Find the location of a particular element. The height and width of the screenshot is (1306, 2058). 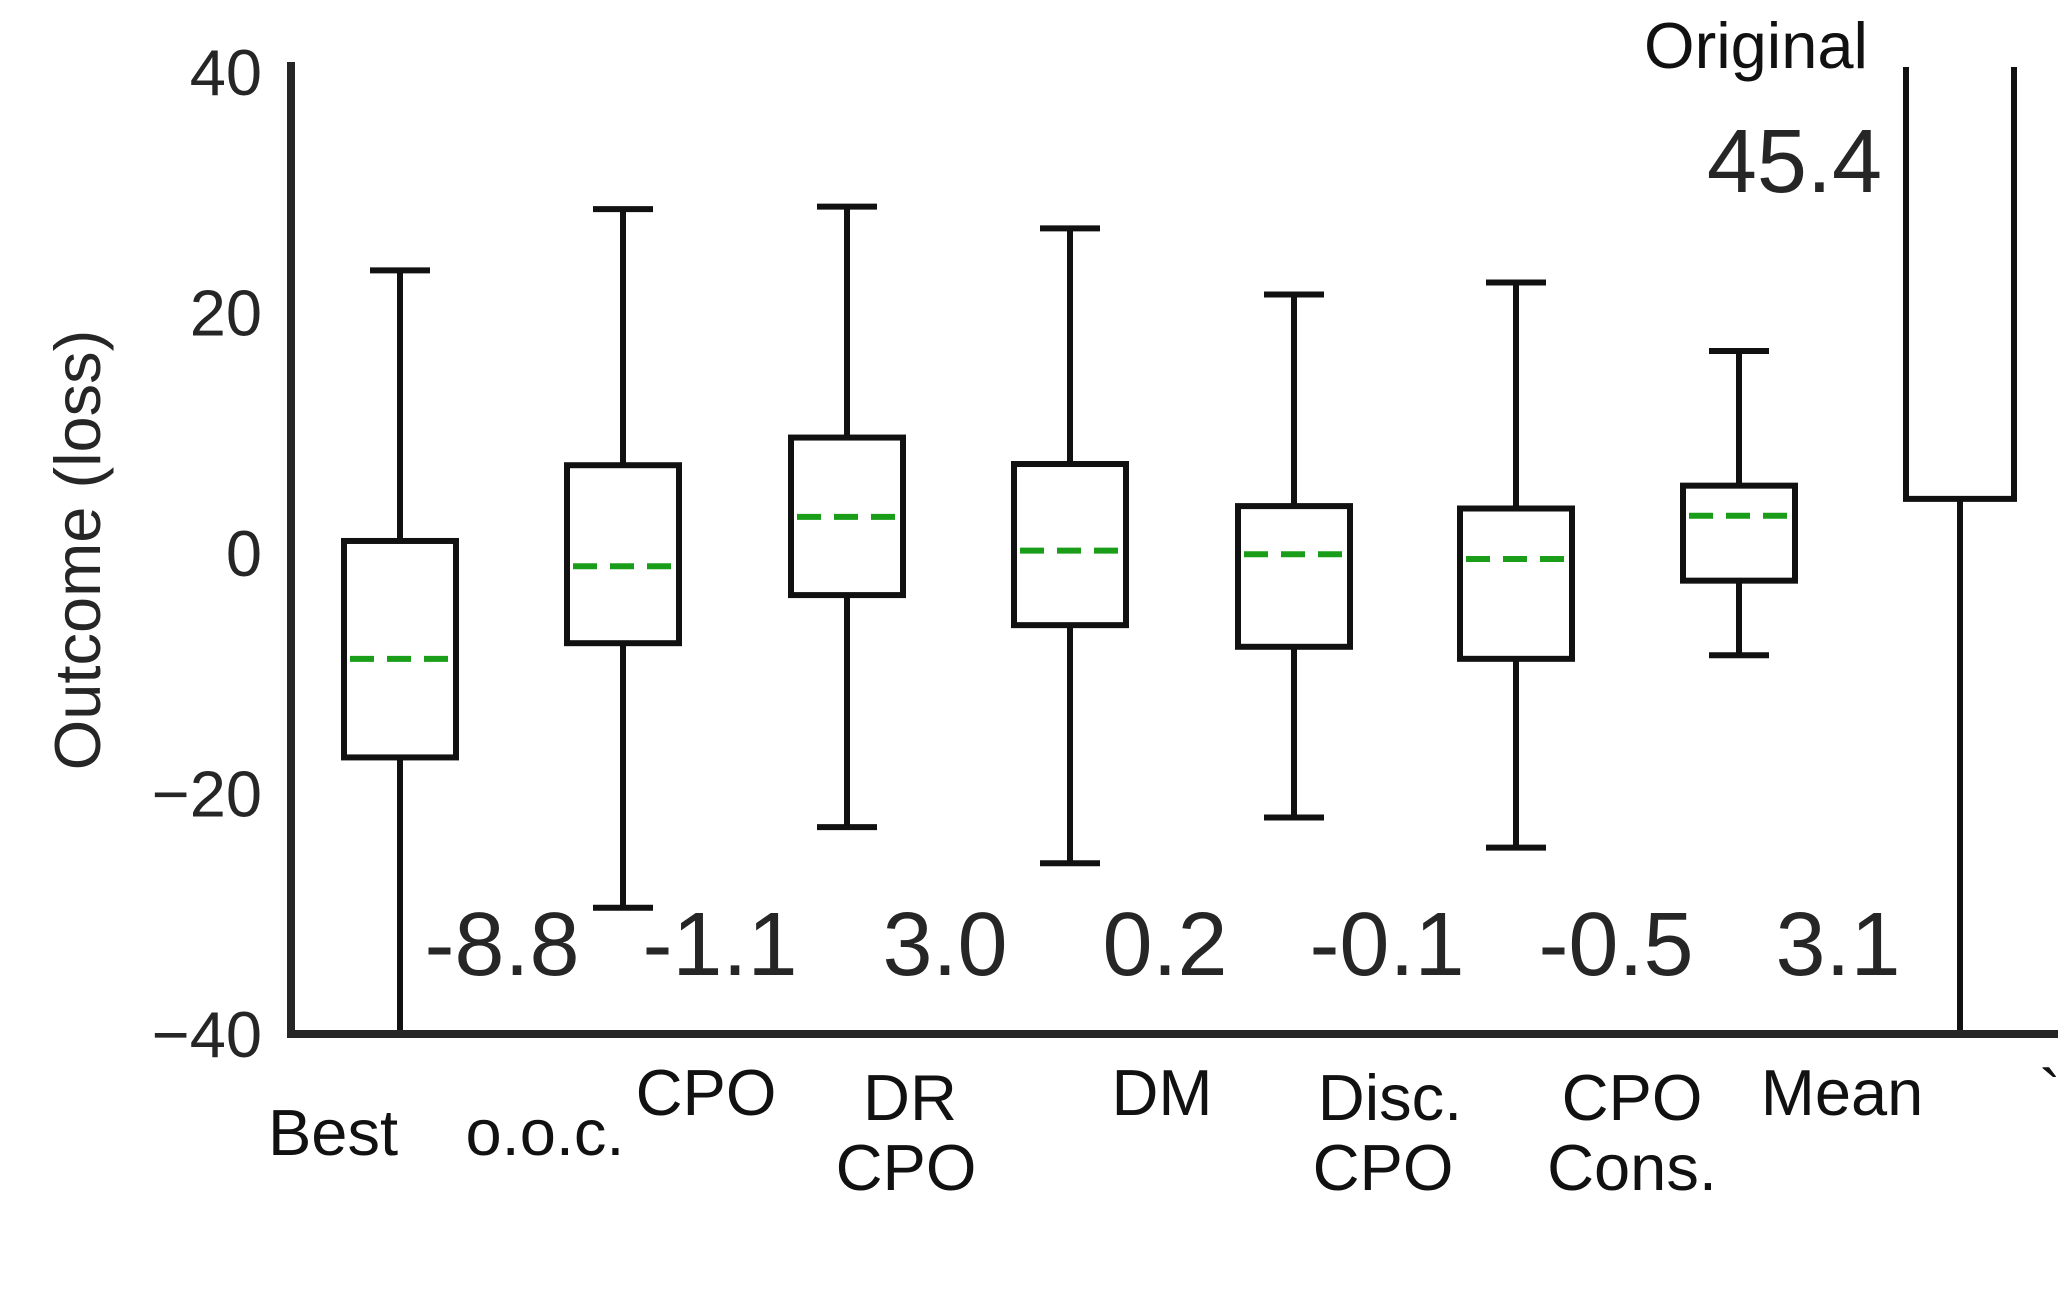

category-label: ` is located at coordinates (2048, 1092).